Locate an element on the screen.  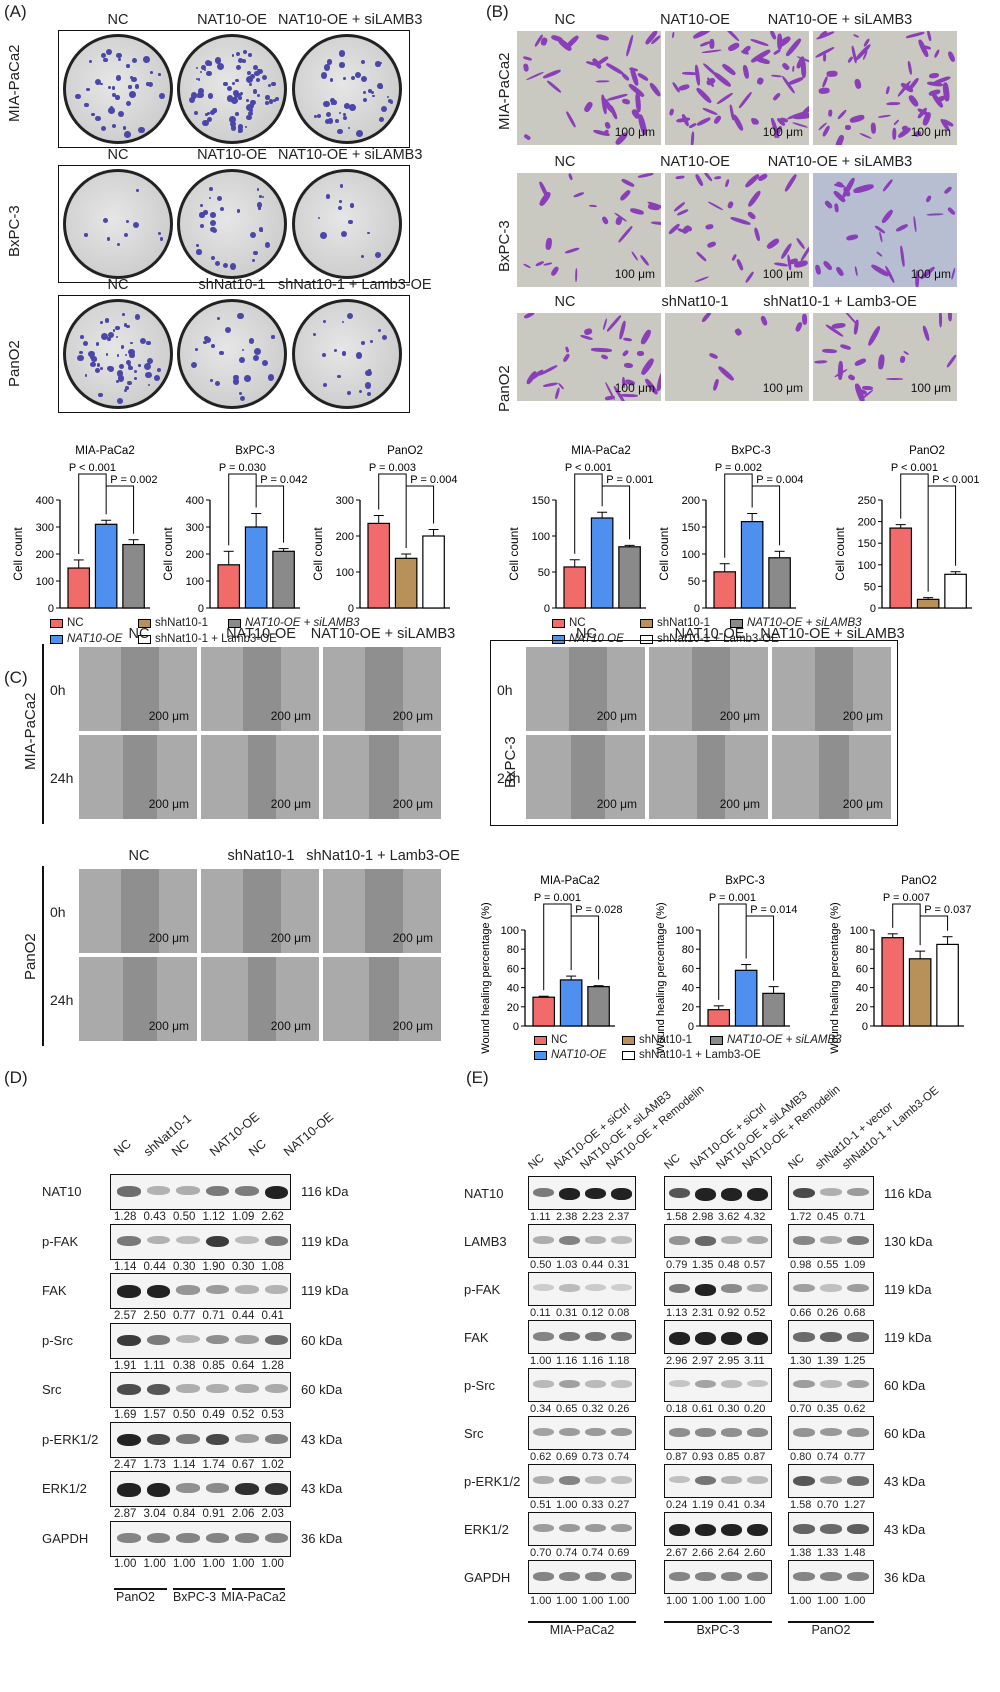
band-quantification: 1.58 is located at coordinates (801, 1505).